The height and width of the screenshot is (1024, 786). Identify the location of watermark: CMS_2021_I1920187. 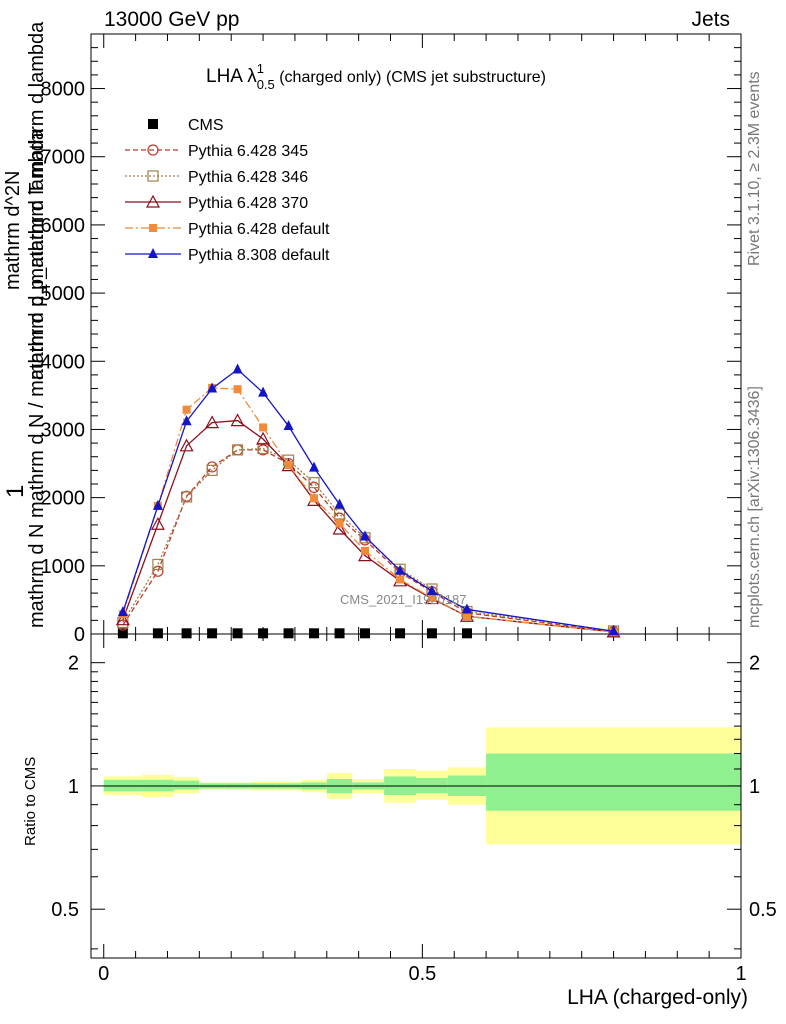
(403, 599).